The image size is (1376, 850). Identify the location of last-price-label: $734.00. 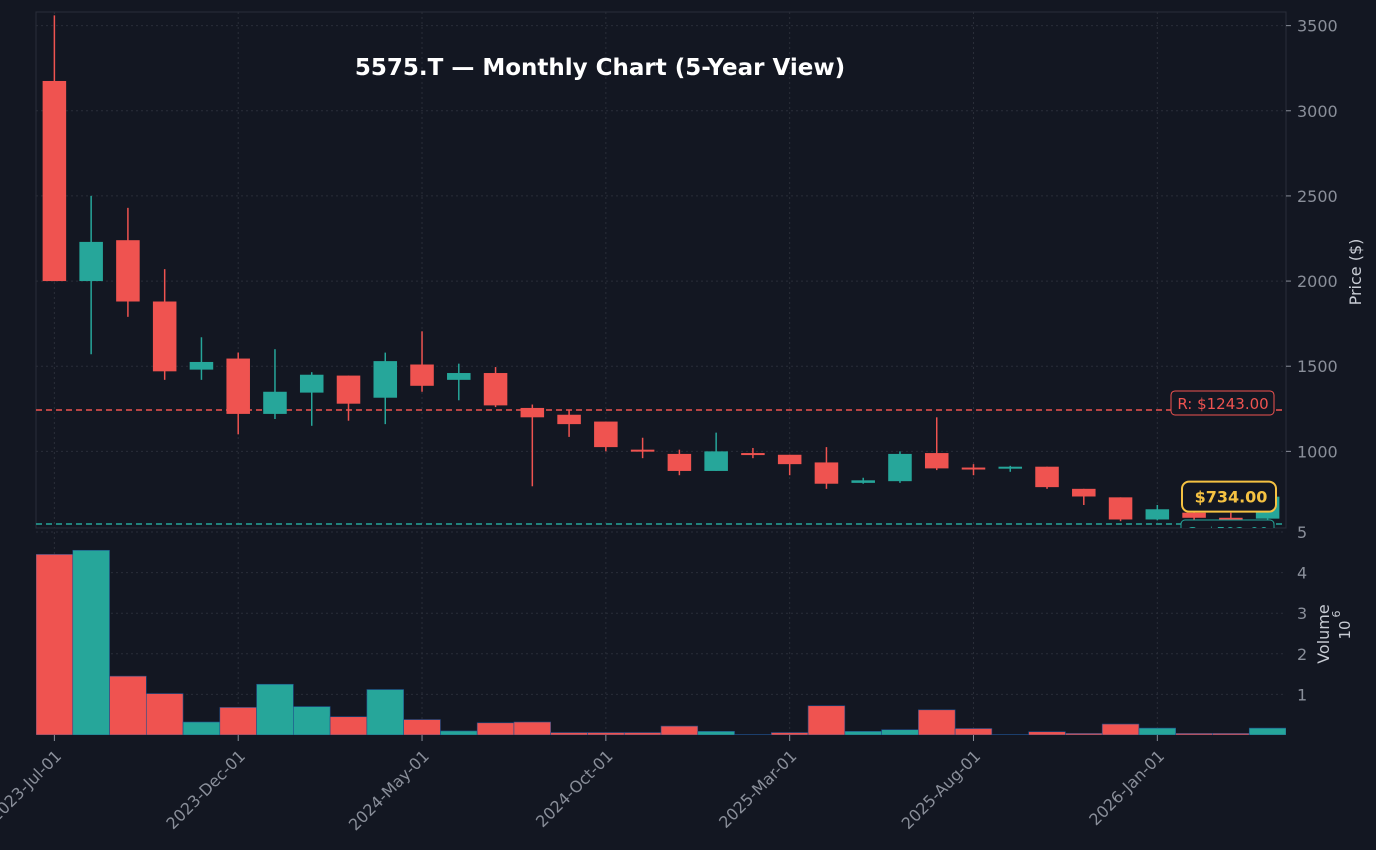
(1231, 497).